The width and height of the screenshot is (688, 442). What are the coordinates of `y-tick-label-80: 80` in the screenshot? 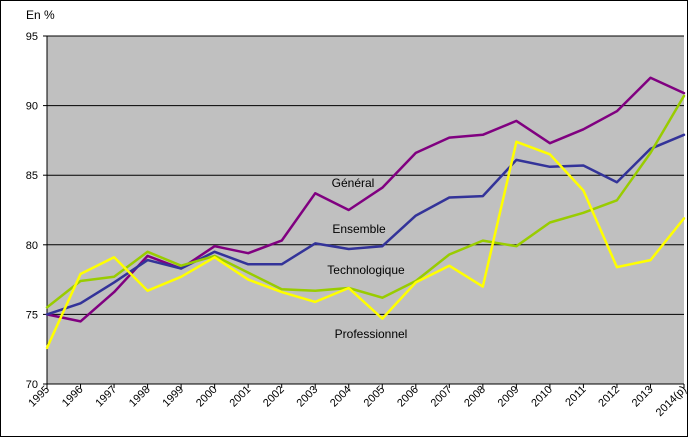 It's located at (32, 246).